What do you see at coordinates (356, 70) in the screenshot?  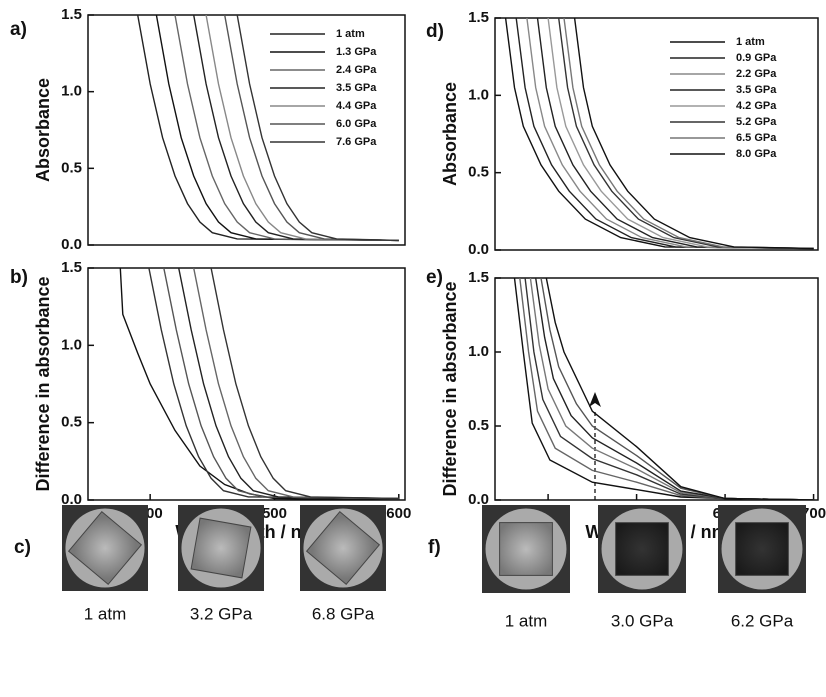 I see `legend-label: 2.4 GPa` at bounding box center [356, 70].